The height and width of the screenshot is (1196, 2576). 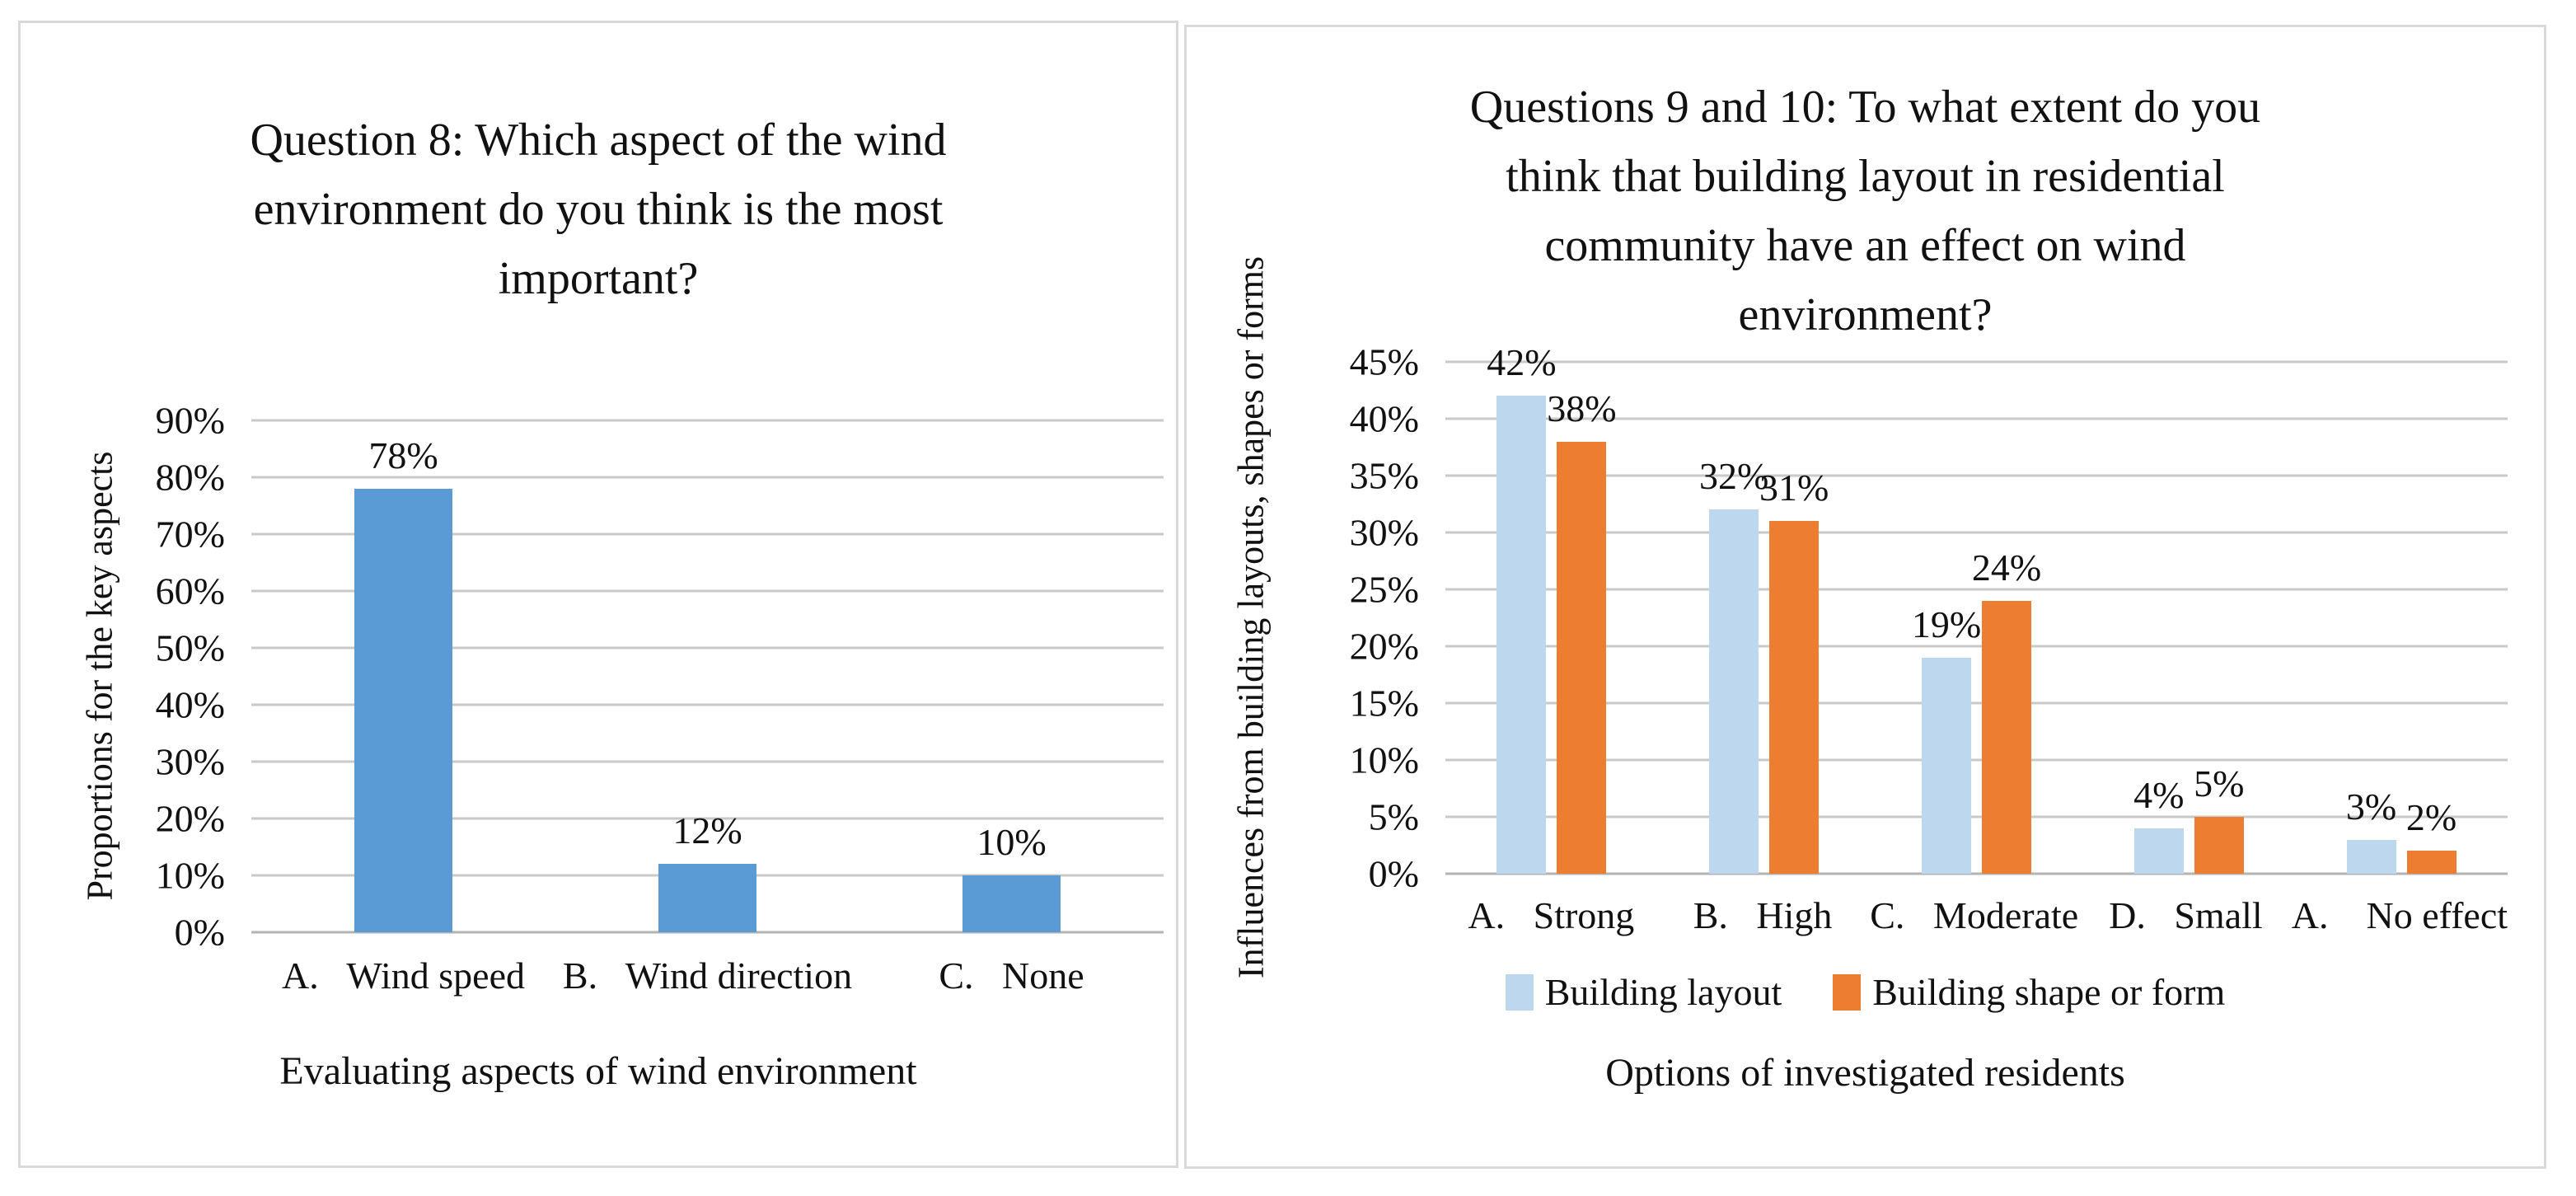 I want to click on bar-value-label: 4%, so click(x=2159, y=794).